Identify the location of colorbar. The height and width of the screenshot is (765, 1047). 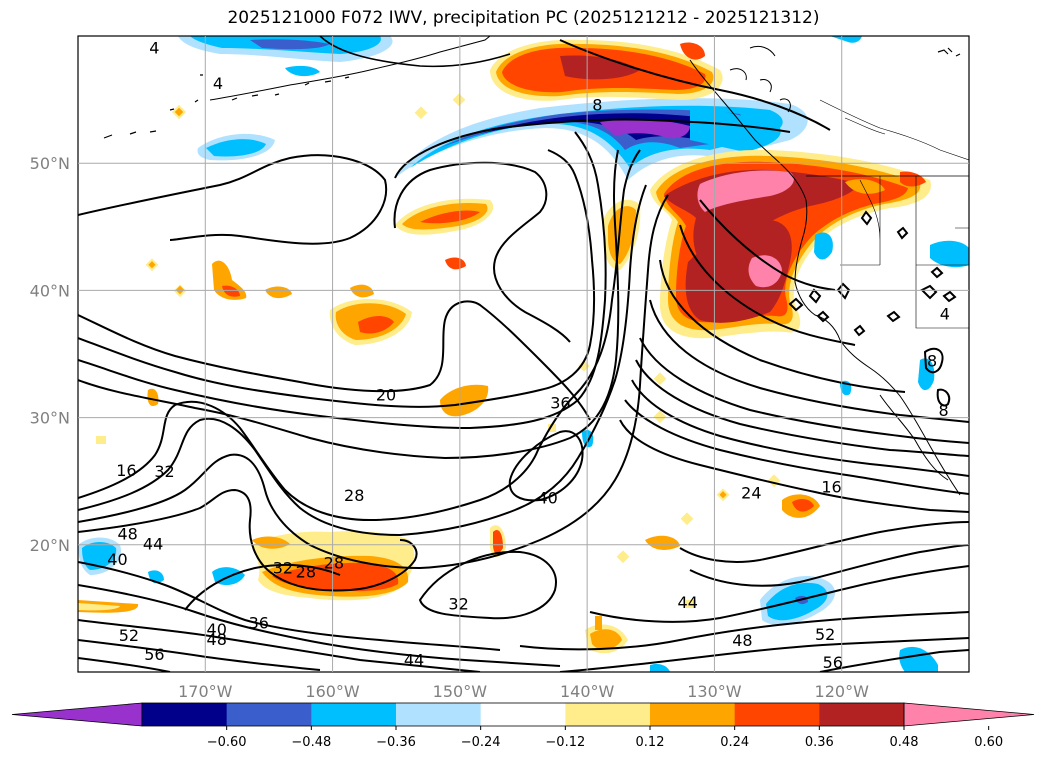
(523, 714).